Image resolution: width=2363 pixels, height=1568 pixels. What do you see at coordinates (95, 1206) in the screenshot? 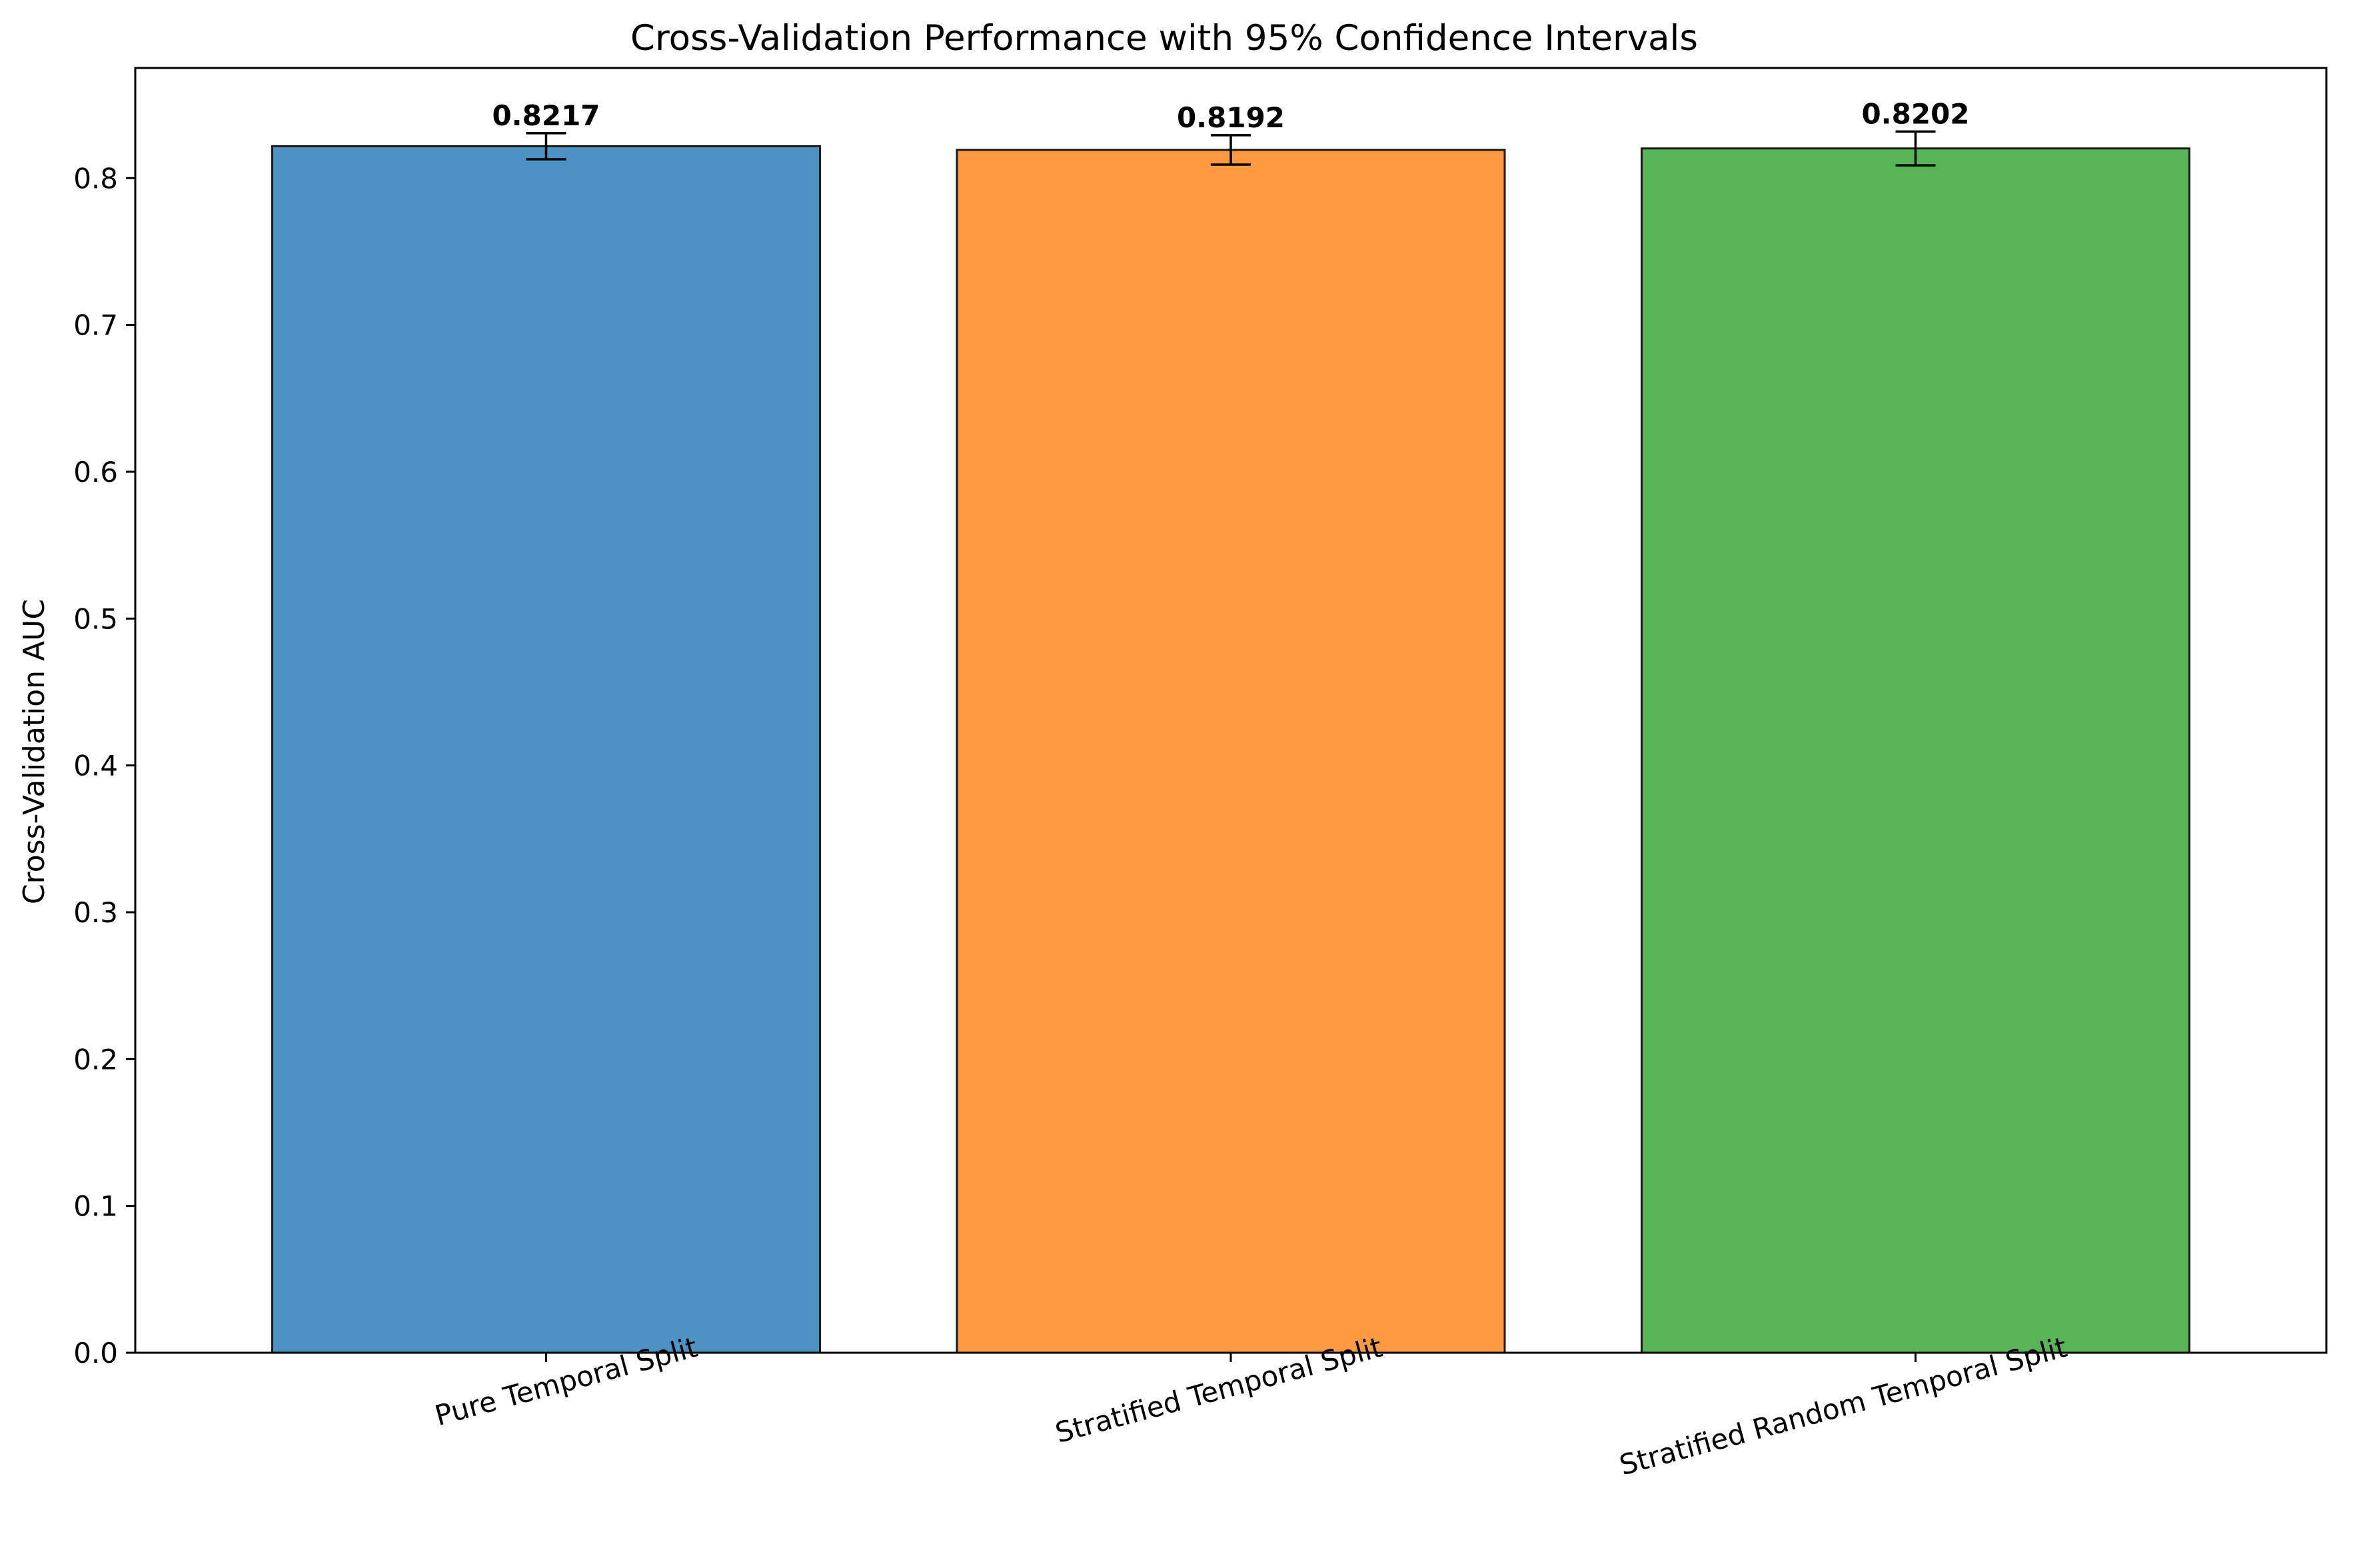
I see `y-tick-label: 0.1` at bounding box center [95, 1206].